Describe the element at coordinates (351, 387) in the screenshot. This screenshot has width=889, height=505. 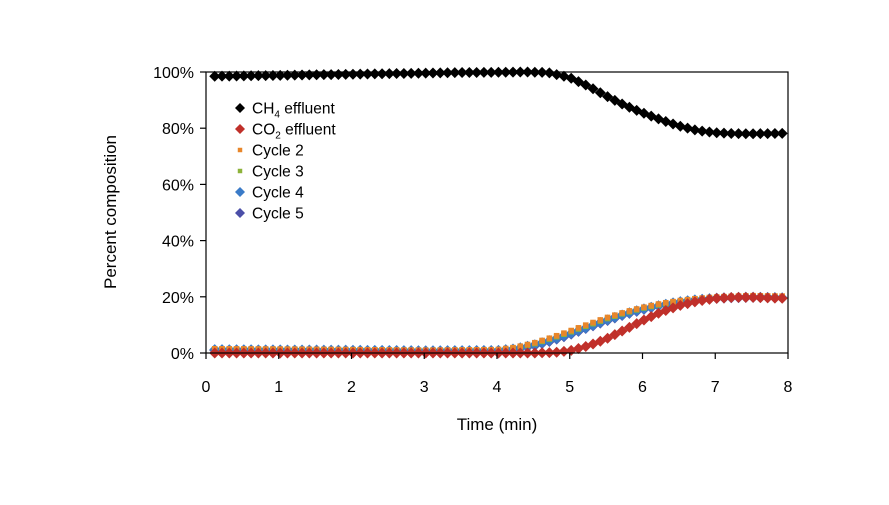
I see `x-tick-label: 2` at that location.